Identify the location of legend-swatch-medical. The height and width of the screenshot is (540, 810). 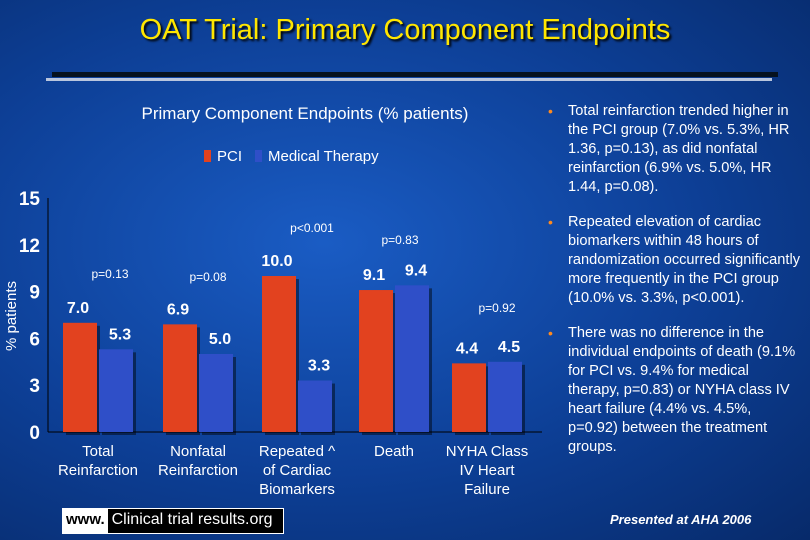
(258, 156).